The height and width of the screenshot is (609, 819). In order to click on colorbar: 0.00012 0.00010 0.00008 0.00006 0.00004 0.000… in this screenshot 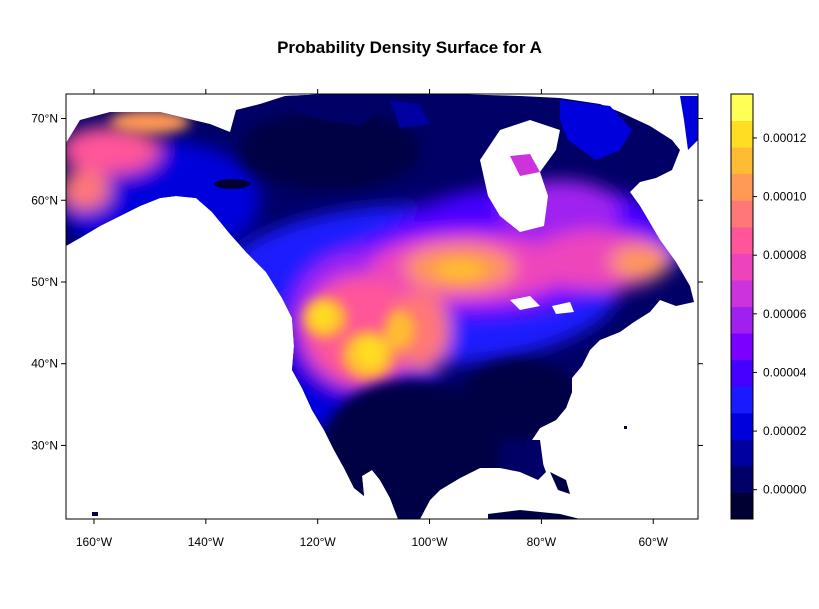, I will do `click(768, 306)`.